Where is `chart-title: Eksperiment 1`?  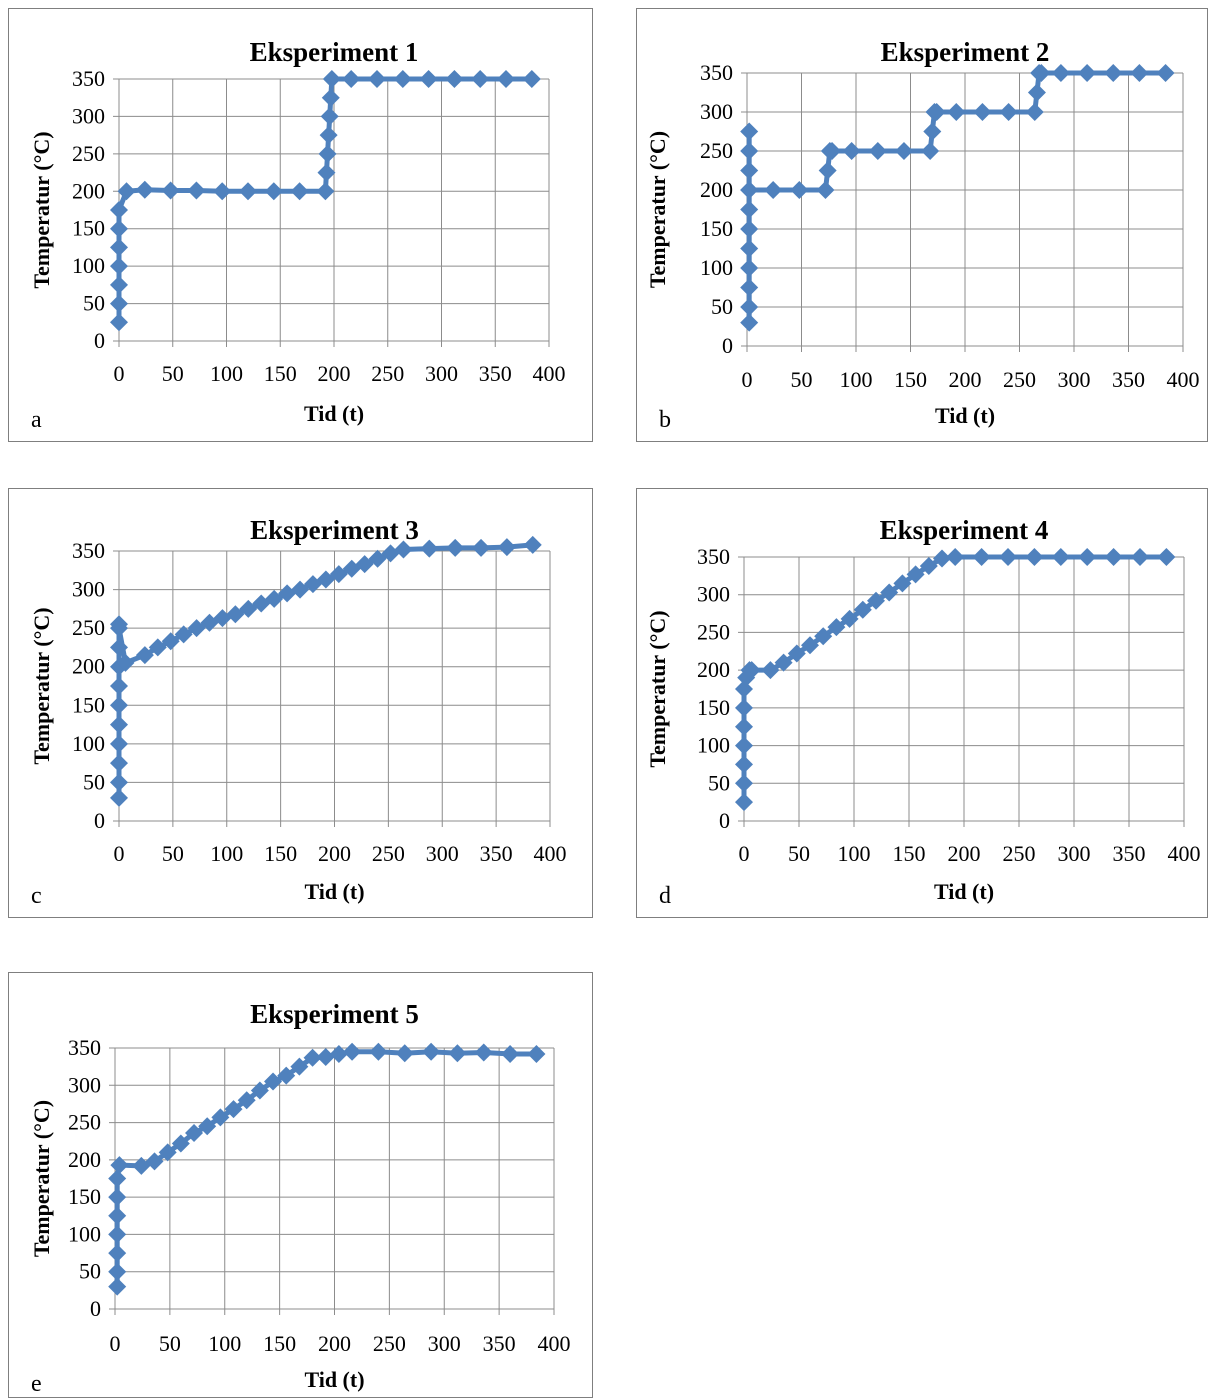
chart-title: Eksperiment 1 is located at coordinates (334, 52).